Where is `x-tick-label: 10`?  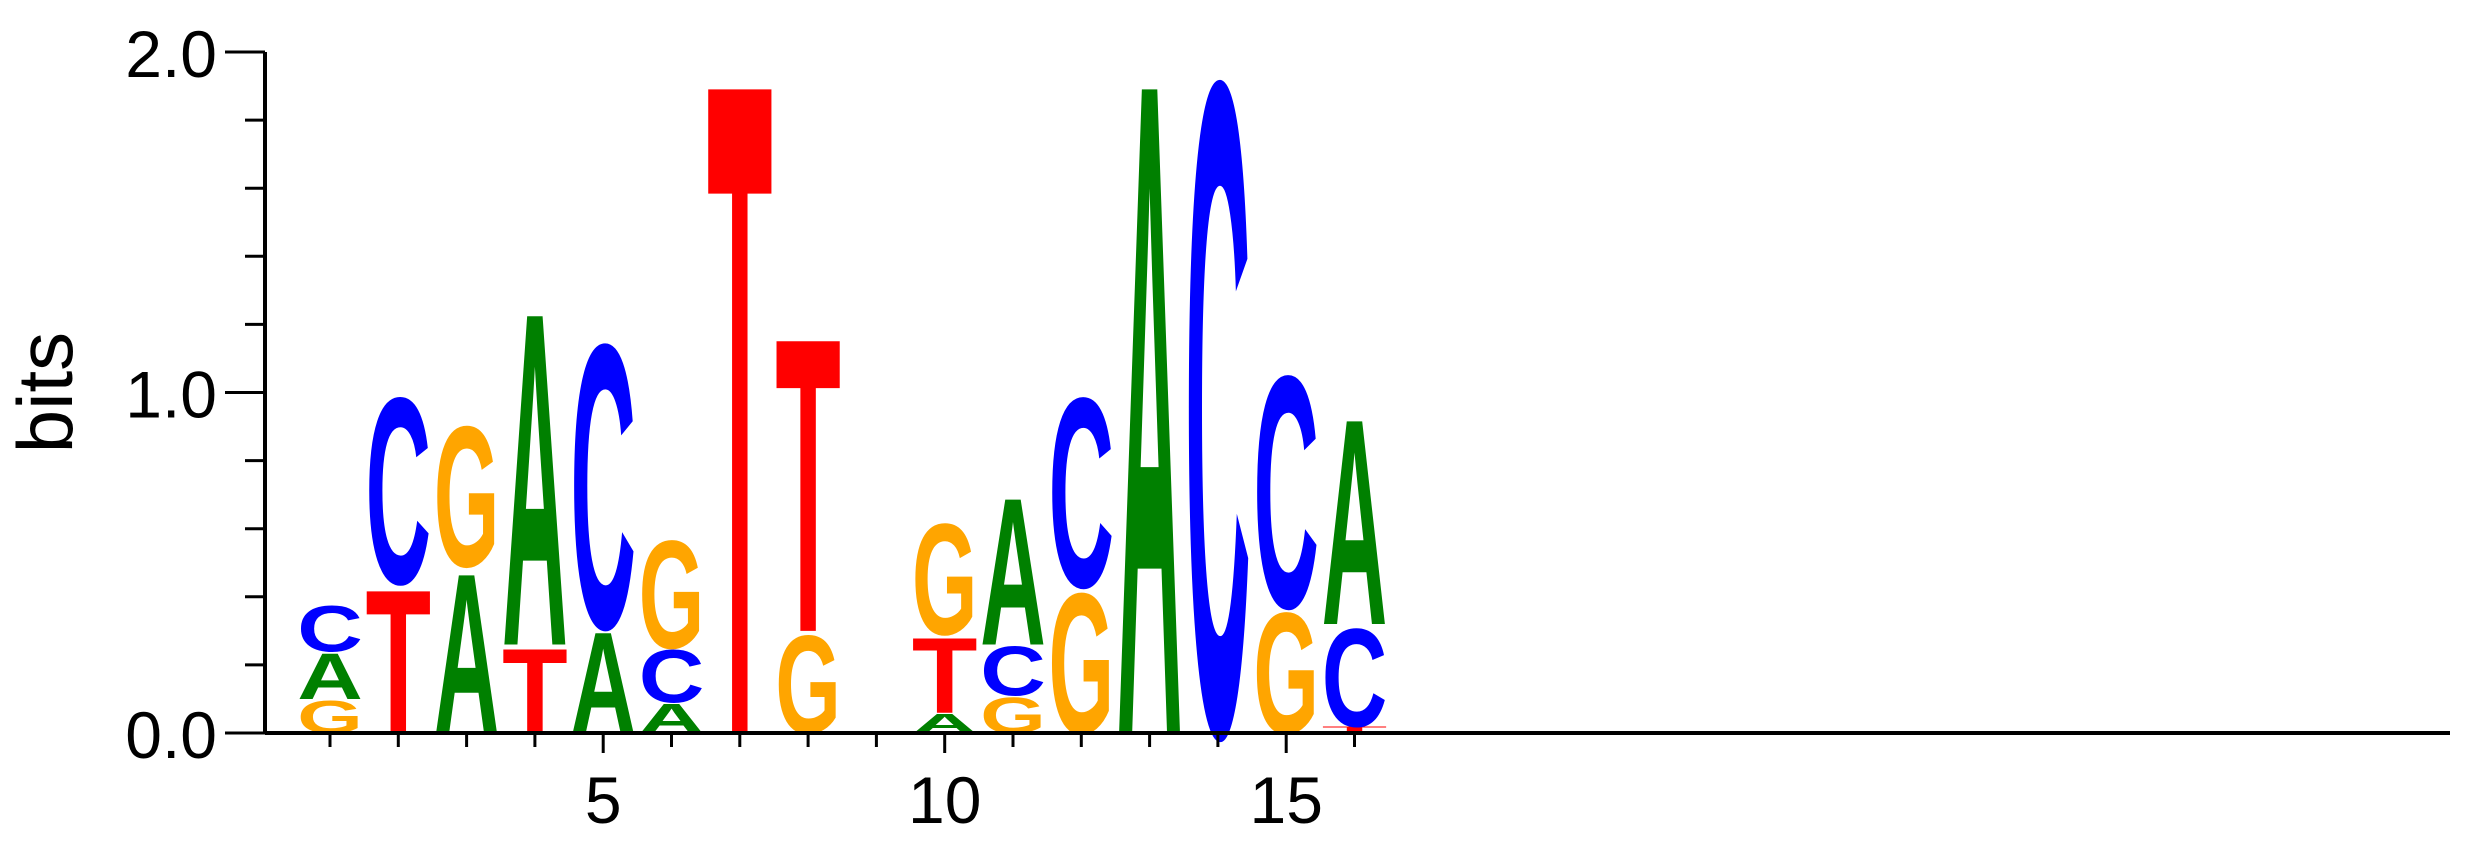 x-tick-label: 10 is located at coordinates (944, 800).